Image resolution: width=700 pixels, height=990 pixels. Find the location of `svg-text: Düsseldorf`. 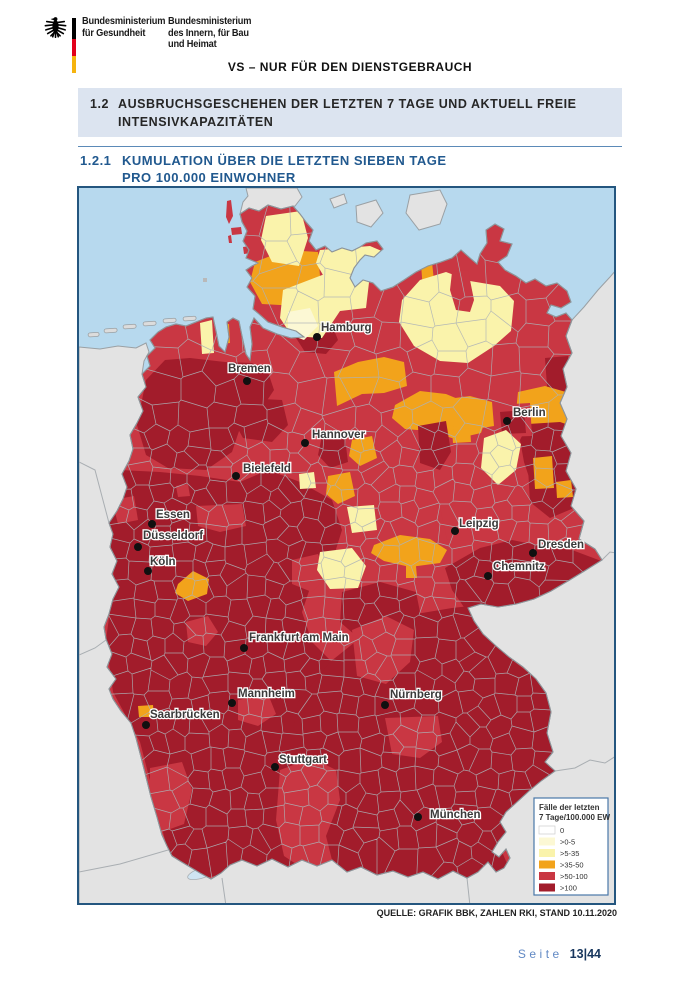

svg-text: Düsseldorf is located at coordinates (173, 536).